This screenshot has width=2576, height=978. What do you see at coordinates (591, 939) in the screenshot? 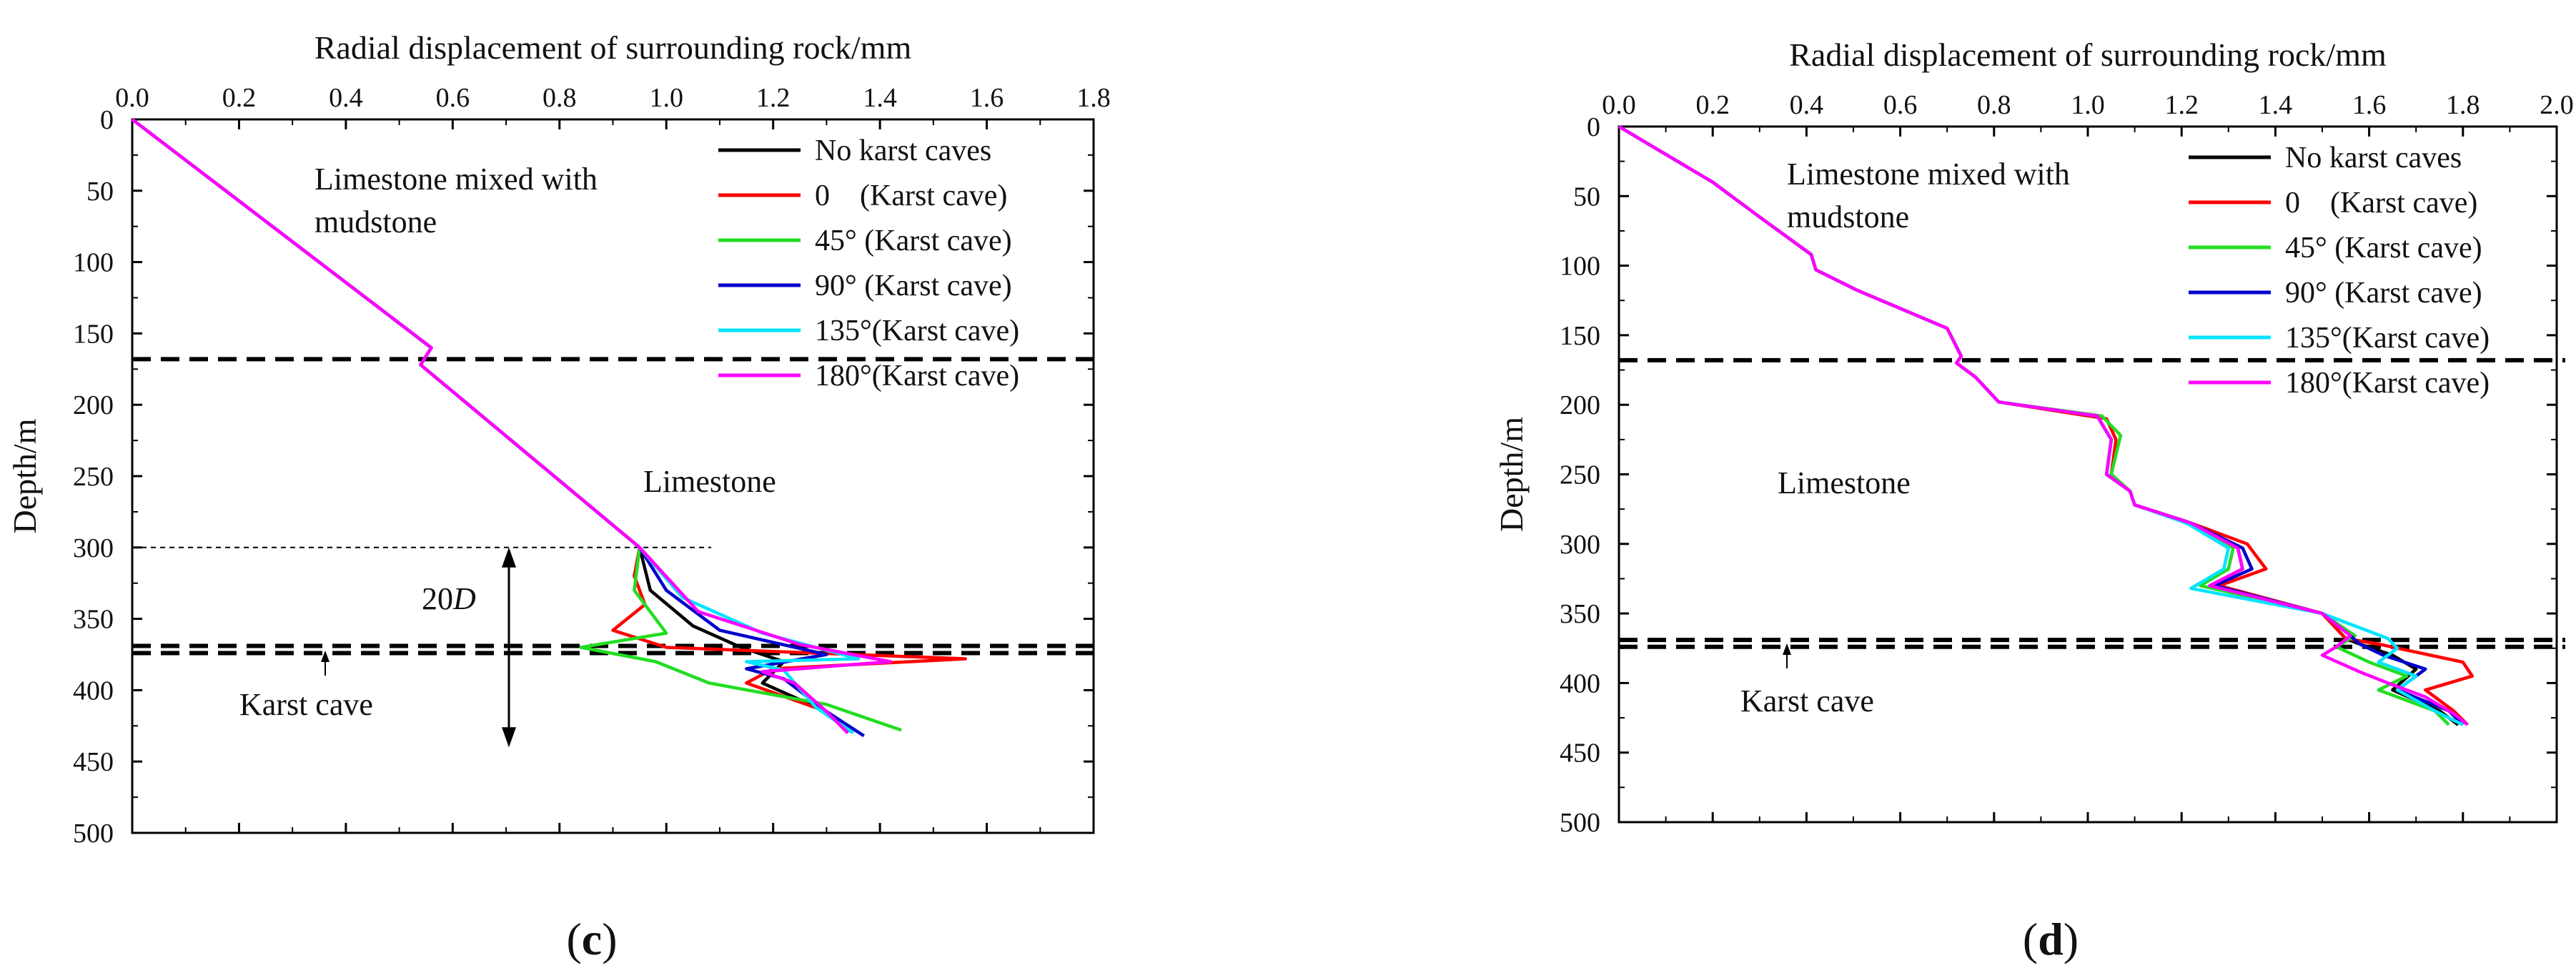
I see `panel-label: (c)` at bounding box center [591, 939].